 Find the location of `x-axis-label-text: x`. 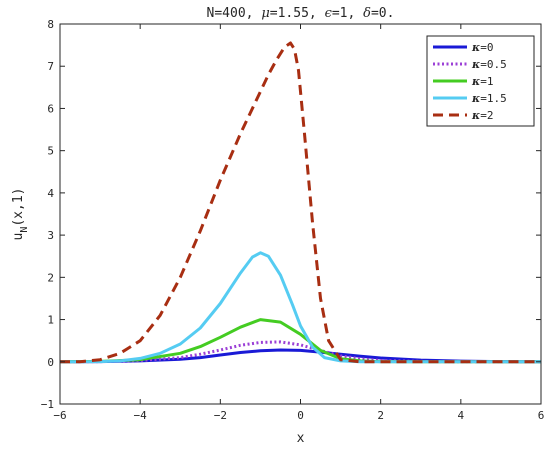

x-axis-label-text: x is located at coordinates (301, 438).